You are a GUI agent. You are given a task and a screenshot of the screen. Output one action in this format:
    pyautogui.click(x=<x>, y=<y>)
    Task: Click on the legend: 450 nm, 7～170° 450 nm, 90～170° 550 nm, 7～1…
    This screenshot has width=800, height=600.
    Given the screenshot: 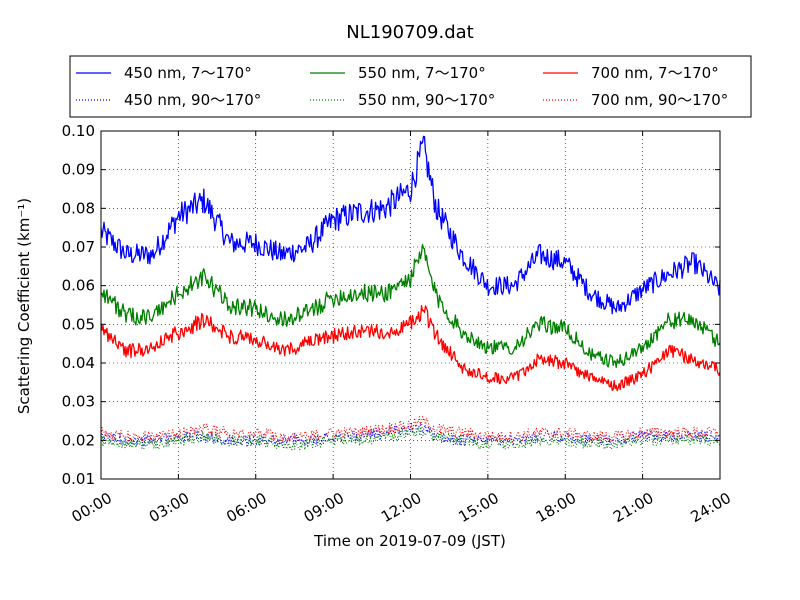 What is the action you would take?
    pyautogui.click(x=410, y=86)
    